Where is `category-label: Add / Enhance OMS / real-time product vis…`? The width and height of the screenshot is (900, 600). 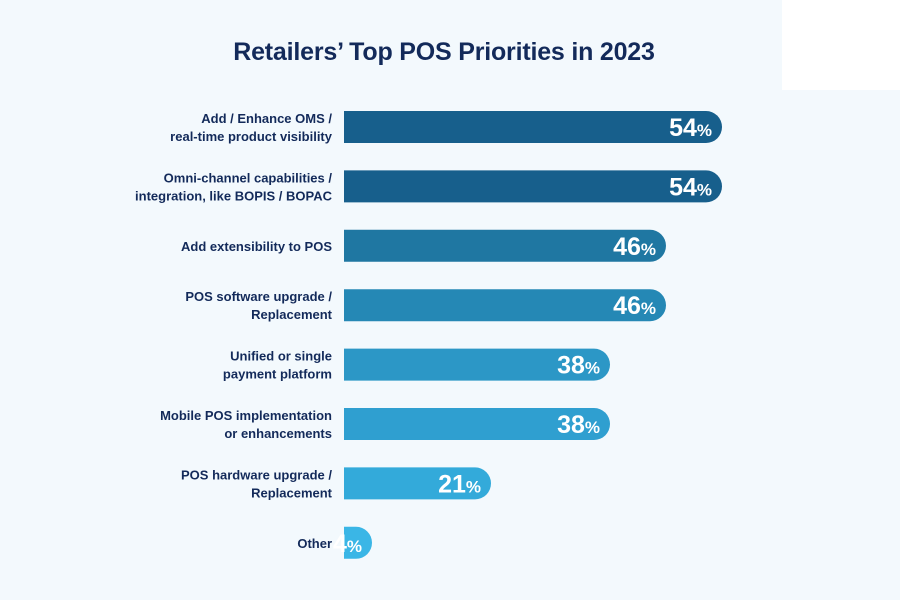 category-label: Add / Enhance OMS / real-time product vis… is located at coordinates (251, 127).